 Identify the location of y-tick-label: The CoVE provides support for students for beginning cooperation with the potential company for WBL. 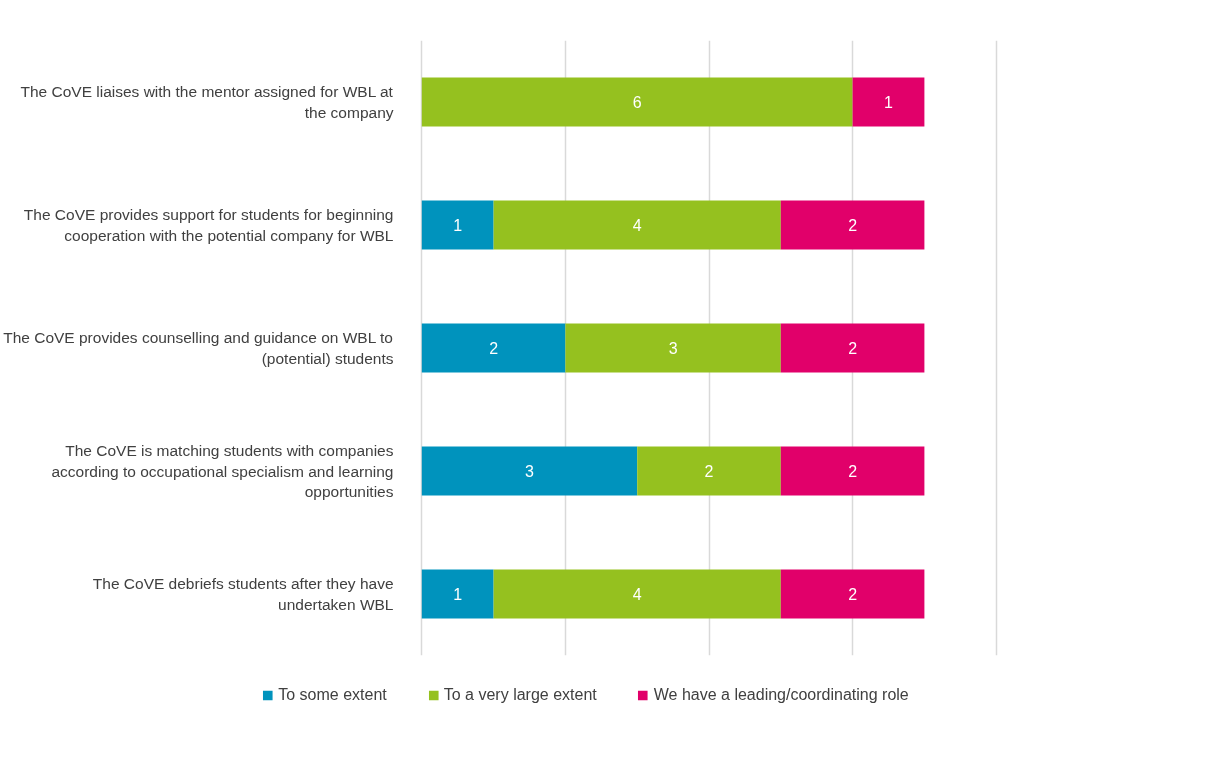
(208, 225).